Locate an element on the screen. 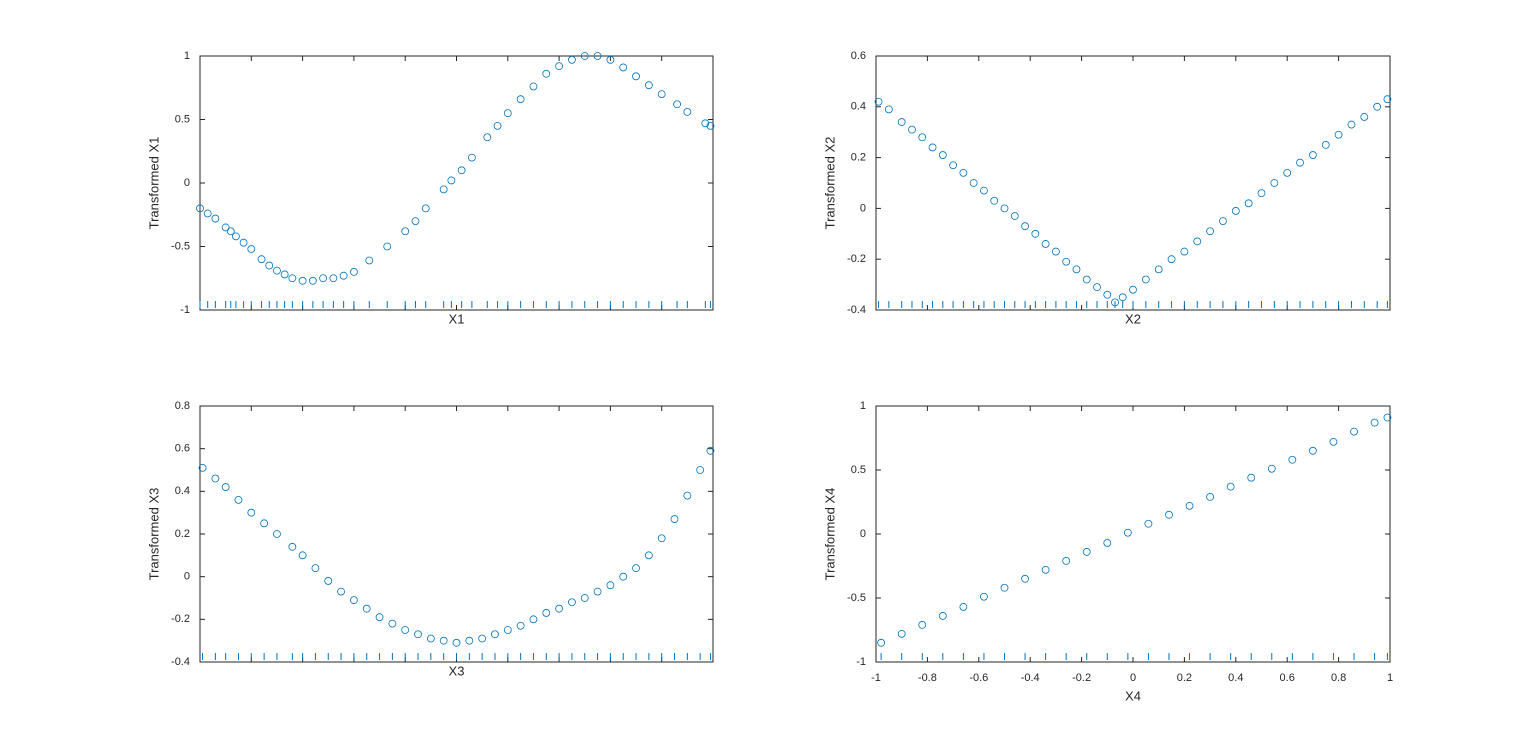 The height and width of the screenshot is (749, 1536). subplot: -1 -0.5 0 0.5 1 X1 Transformed X1 is located at coordinates (430, 188).